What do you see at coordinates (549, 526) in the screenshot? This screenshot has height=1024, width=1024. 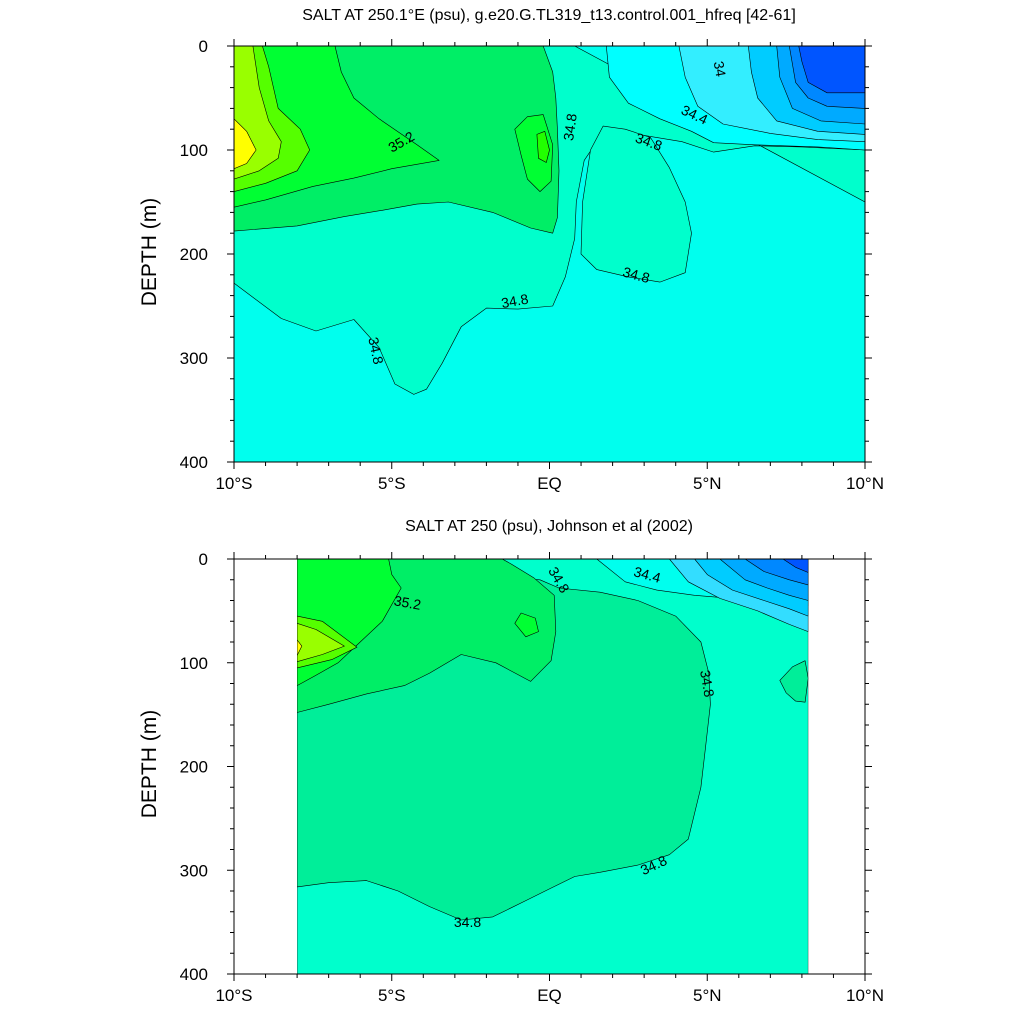 I see `panel-title-observation: SALT AT 250 (psu), Johnson et al (2002)` at bounding box center [549, 526].